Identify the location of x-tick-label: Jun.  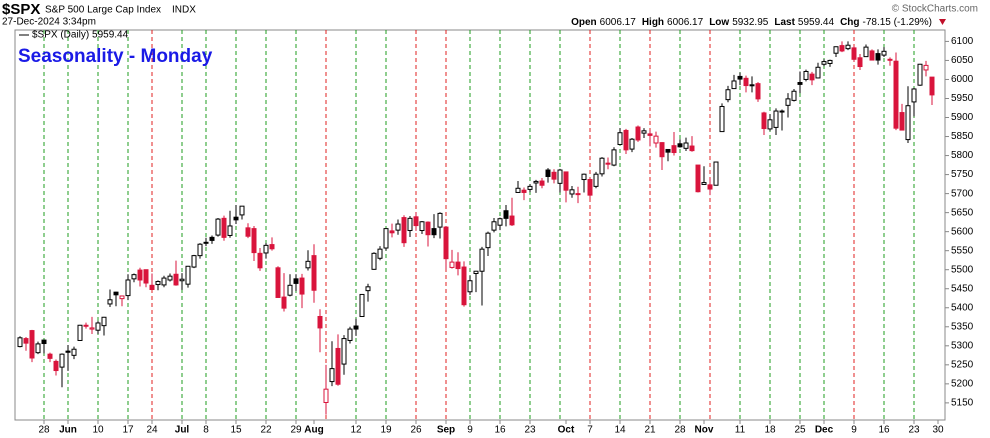
(68, 430).